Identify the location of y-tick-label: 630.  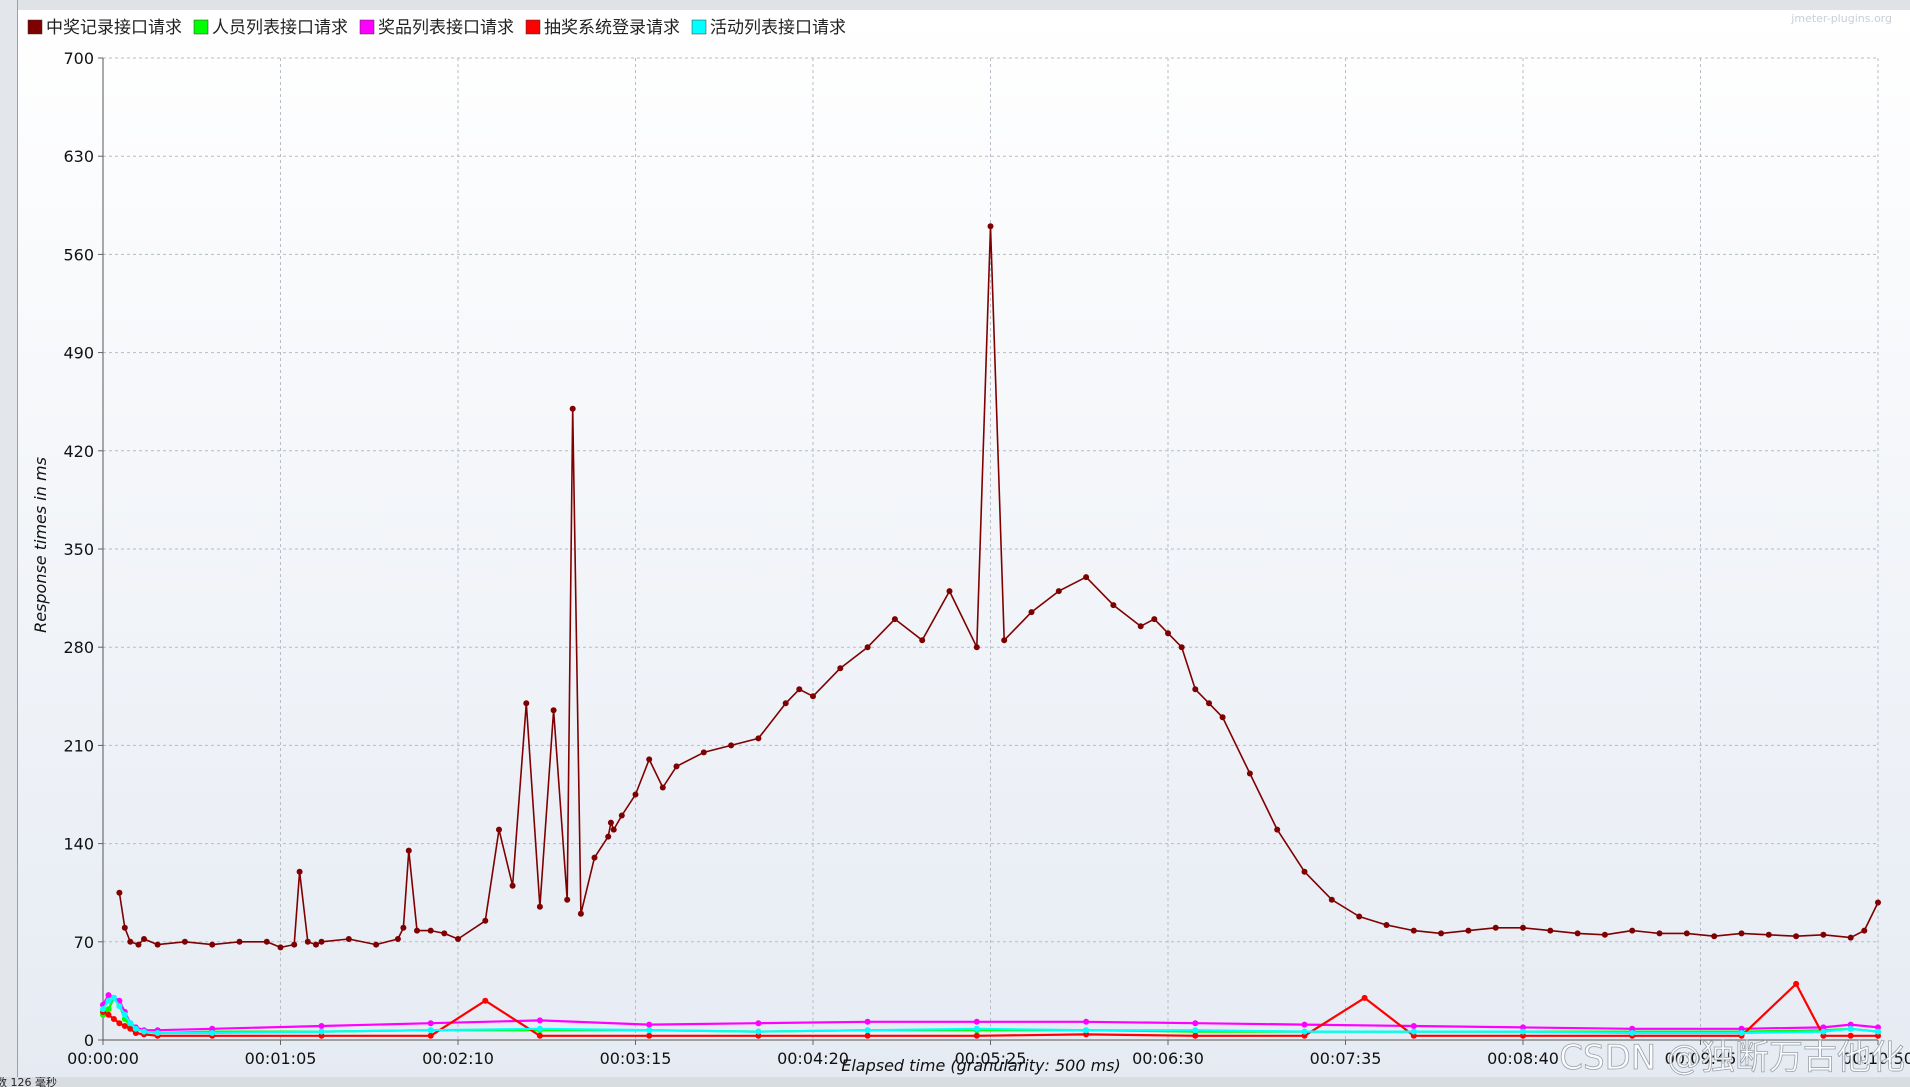
(78, 156).